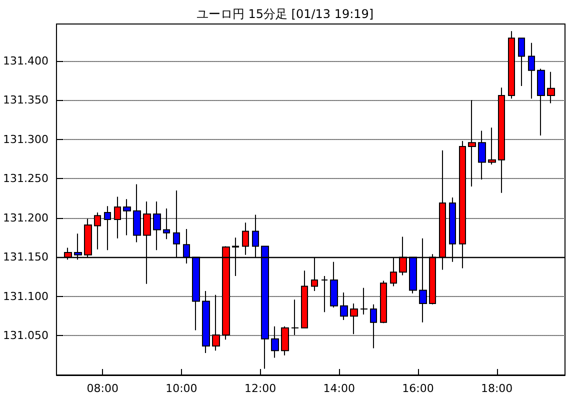 This screenshot has width=570, height=398. I want to click on x-tick-label: 14:00, so click(339, 388).